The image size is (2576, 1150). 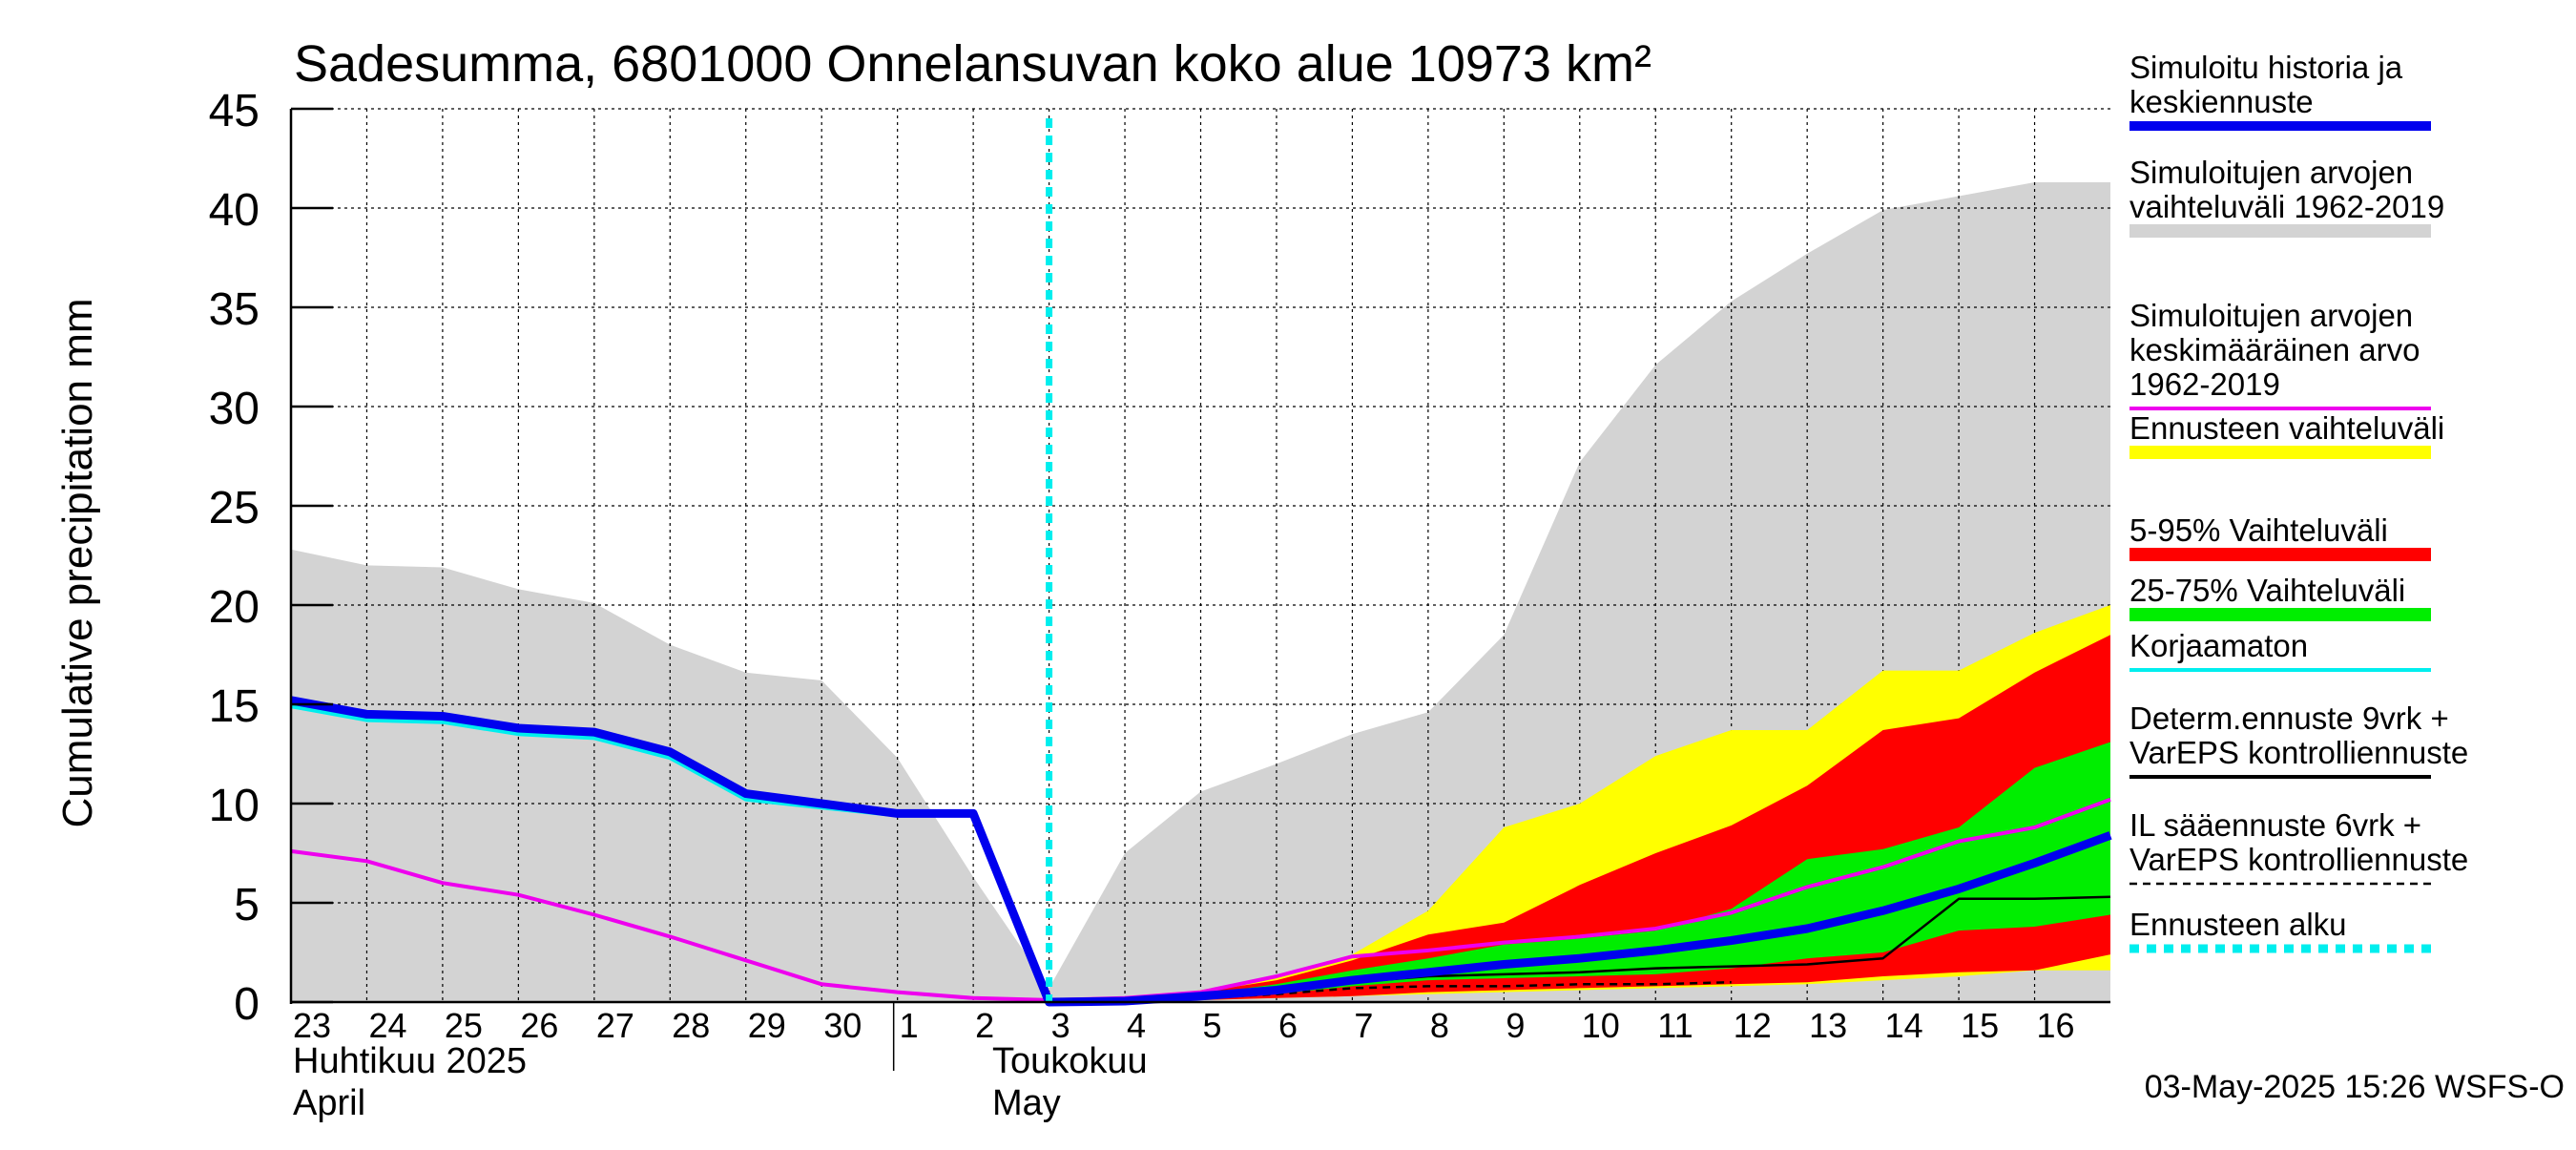 What do you see at coordinates (691, 1025) in the screenshot?
I see `x-tick-label: 28` at bounding box center [691, 1025].